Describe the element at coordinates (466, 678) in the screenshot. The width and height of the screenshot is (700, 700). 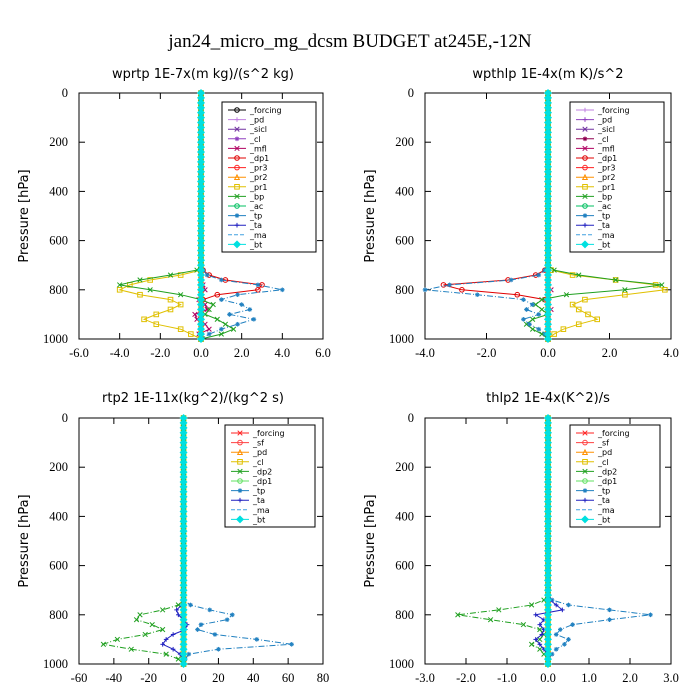
I see `x-tick-label: -2.0` at that location.